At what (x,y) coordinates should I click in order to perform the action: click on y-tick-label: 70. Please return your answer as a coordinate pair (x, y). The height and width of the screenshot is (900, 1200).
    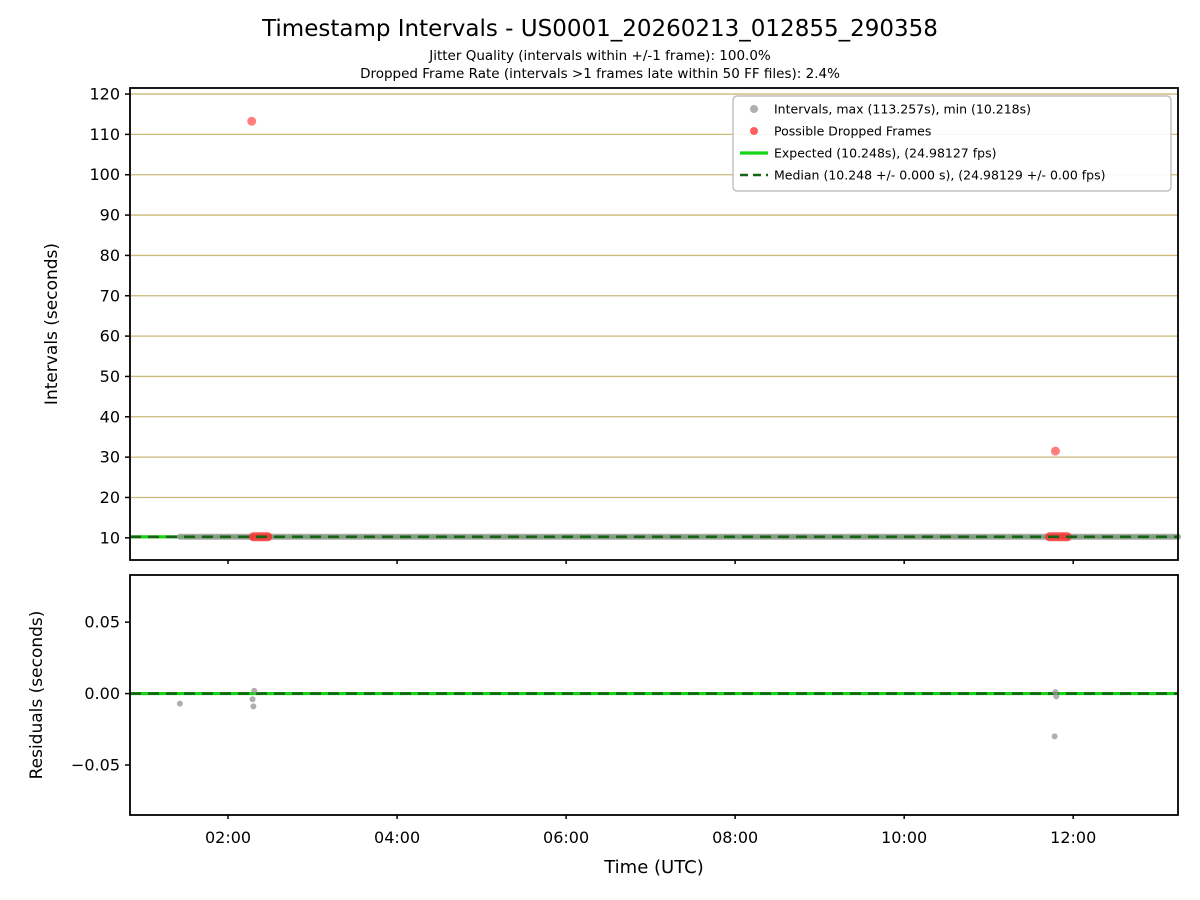
    Looking at the image, I should click on (110, 295).